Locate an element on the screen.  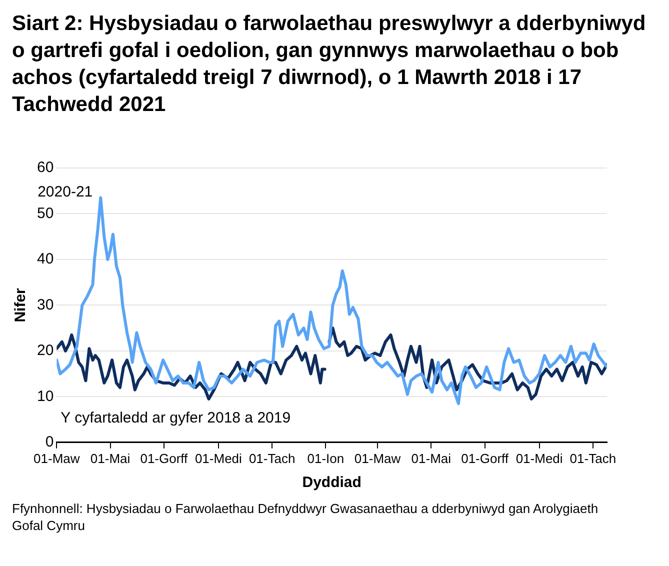
y-tick-label: 60 is located at coordinates (45, 167).